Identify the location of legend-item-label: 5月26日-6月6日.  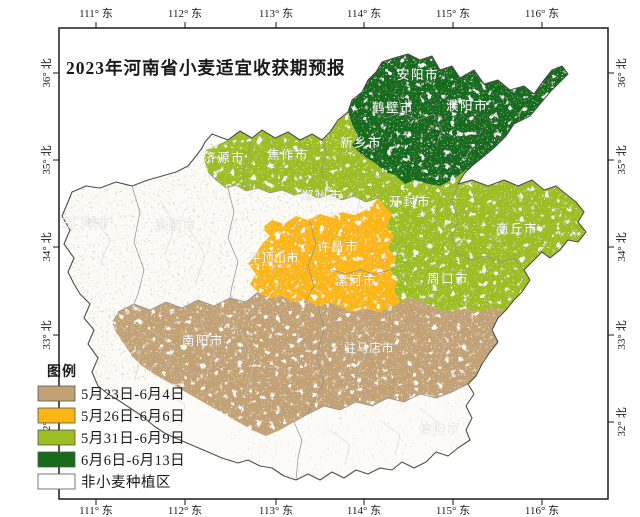
(133, 417).